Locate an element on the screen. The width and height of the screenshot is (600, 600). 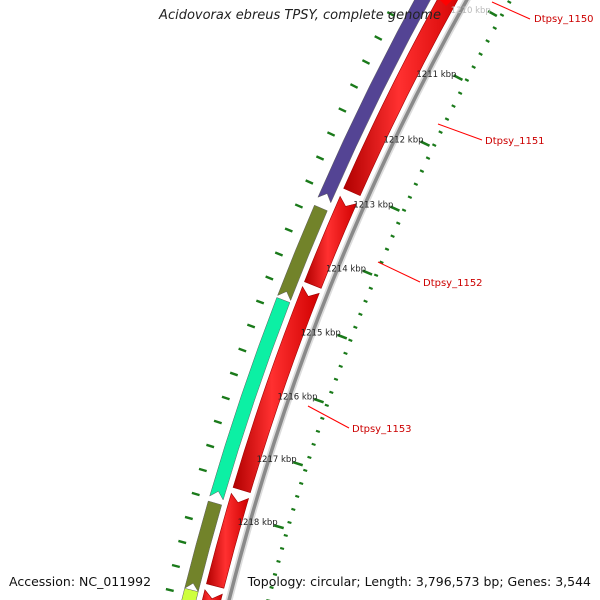
map-title: Acidovorax ebreus TPSY, complete genome is located at coordinates (300, 15).